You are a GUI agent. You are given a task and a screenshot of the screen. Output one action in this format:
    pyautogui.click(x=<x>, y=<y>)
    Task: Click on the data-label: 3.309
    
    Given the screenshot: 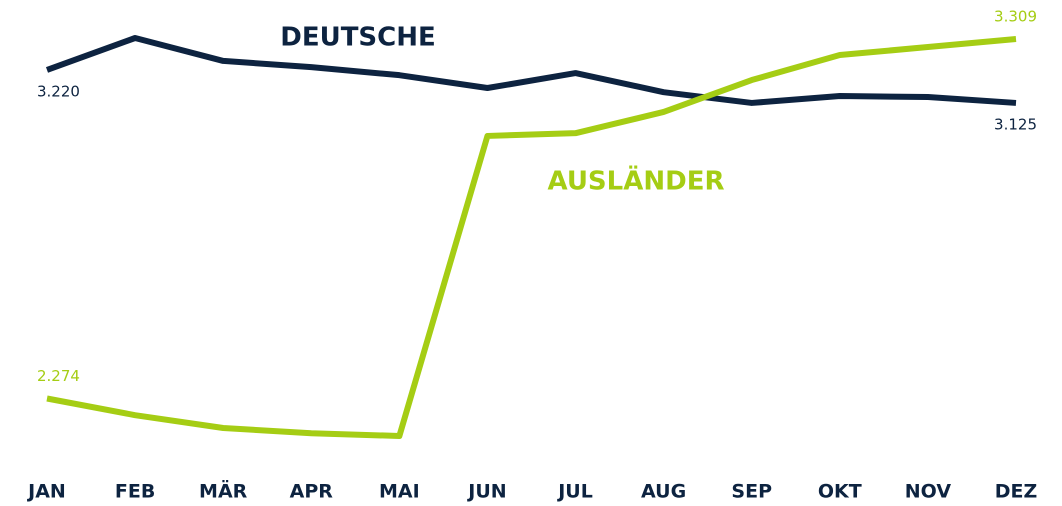 What is the action you would take?
    pyautogui.click(x=1015, y=17)
    